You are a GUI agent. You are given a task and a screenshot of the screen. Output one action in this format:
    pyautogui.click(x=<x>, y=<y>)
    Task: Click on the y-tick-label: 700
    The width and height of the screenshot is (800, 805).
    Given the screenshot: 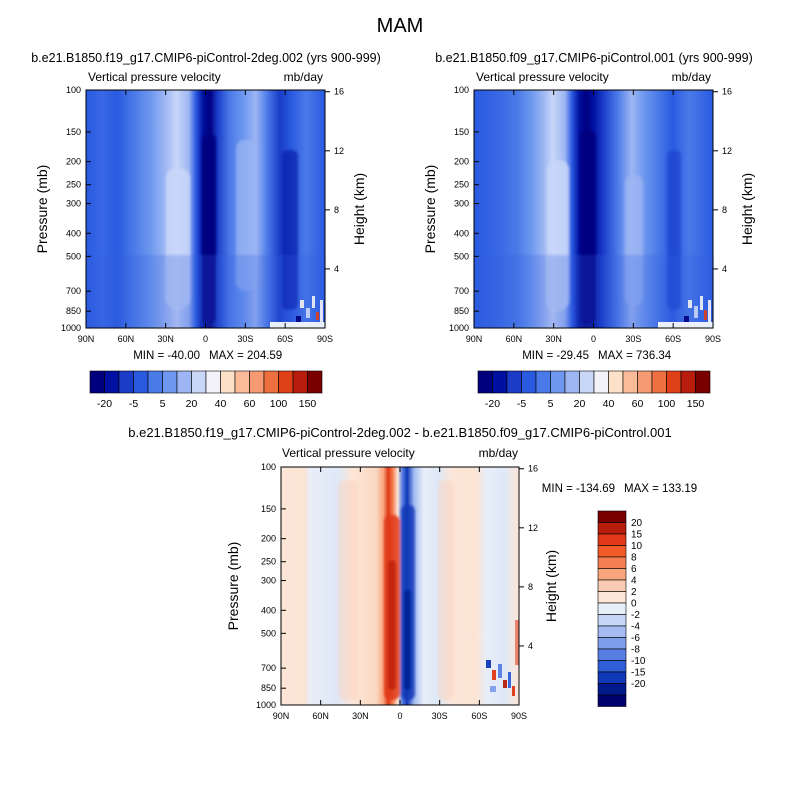 What is the action you would take?
    pyautogui.click(x=73, y=291)
    